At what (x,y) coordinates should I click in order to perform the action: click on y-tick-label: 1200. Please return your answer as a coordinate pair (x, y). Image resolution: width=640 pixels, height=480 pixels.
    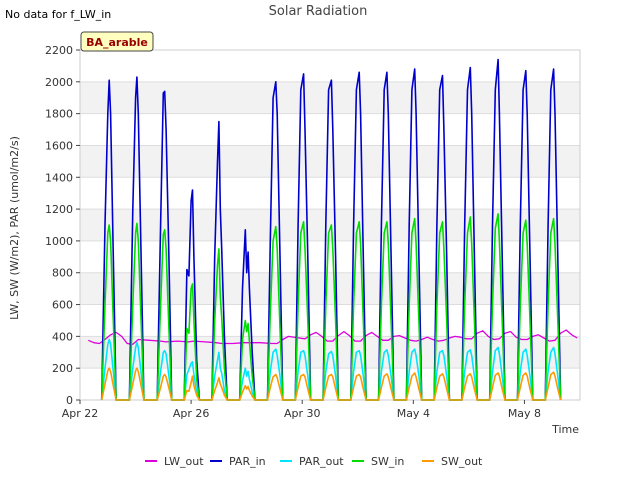
    Looking at the image, I should click on (59, 209).